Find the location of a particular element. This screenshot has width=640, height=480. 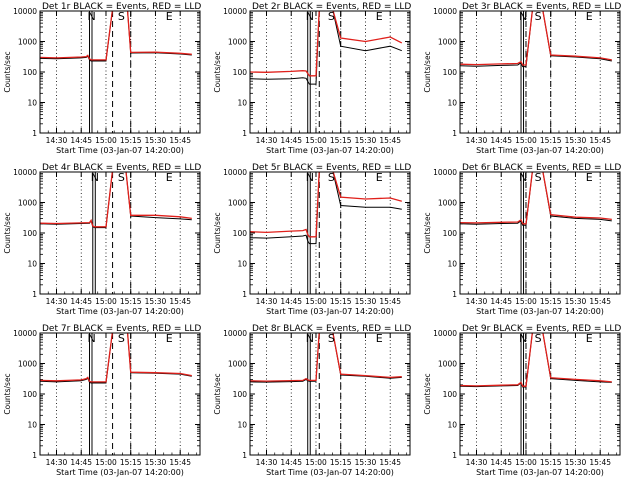

panel-title: Det 7r BLACK = Events, RED = LLD is located at coordinates (121, 329).